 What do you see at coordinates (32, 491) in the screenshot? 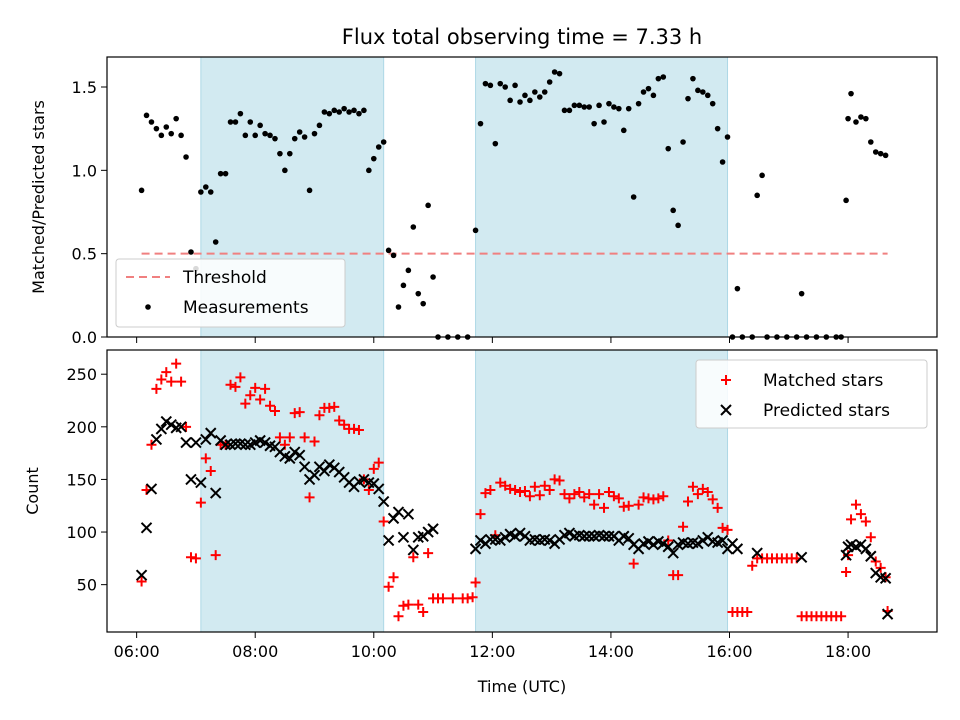
I see `y-axis-label: Count` at bounding box center [32, 491].